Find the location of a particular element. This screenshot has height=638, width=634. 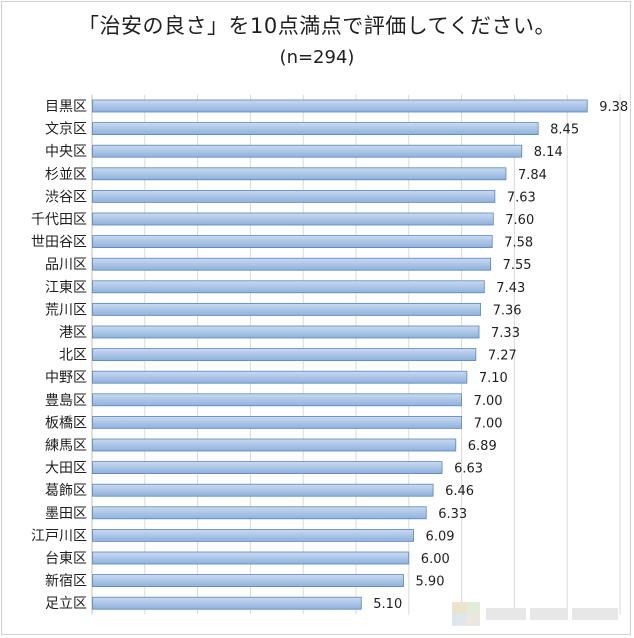

category-label: 豊島区 is located at coordinates (66, 401).